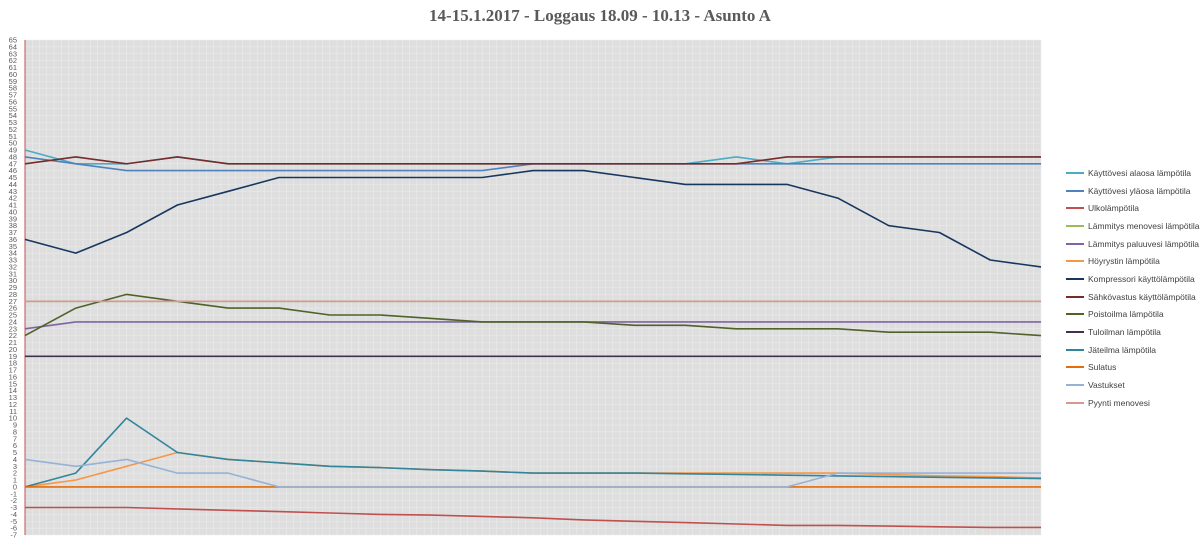  What do you see at coordinates (13, 514) in the screenshot?
I see `y-tick-label: -4` at bounding box center [13, 514].